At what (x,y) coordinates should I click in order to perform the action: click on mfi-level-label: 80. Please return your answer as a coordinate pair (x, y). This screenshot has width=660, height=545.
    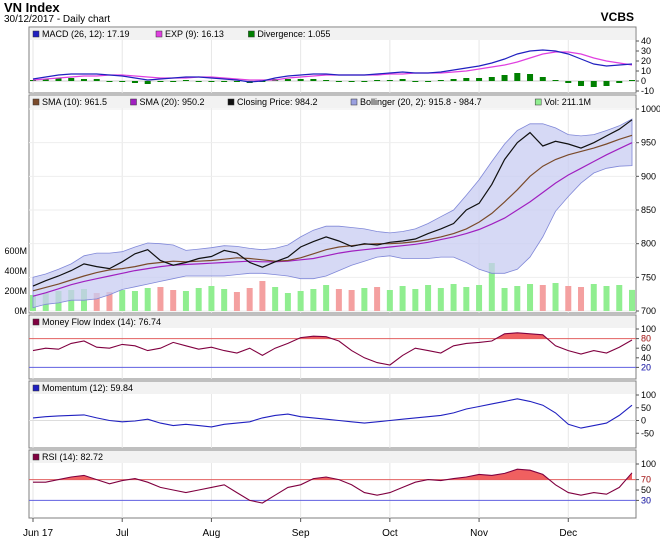
    Looking at the image, I should click on (646, 339).